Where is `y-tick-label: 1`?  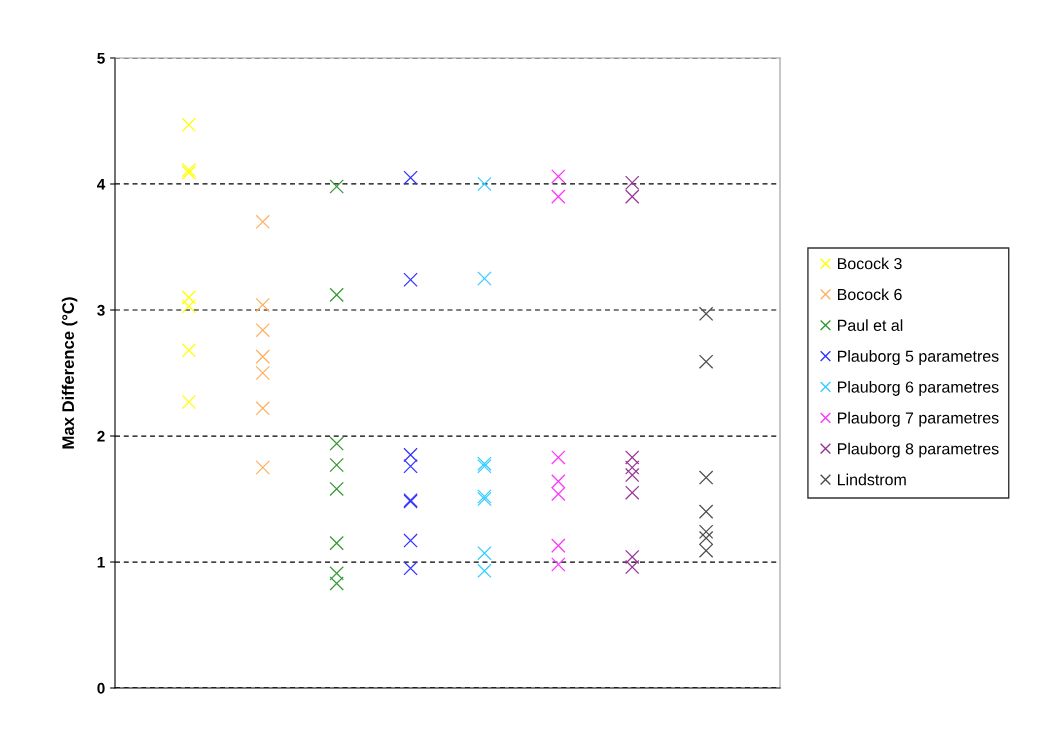
y-tick-label: 1 is located at coordinates (101, 562).